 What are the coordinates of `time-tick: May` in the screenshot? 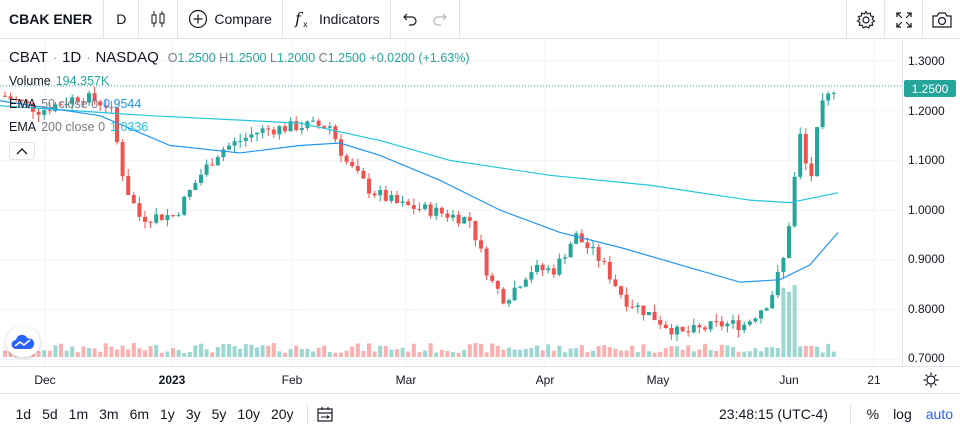 It's located at (658, 380).